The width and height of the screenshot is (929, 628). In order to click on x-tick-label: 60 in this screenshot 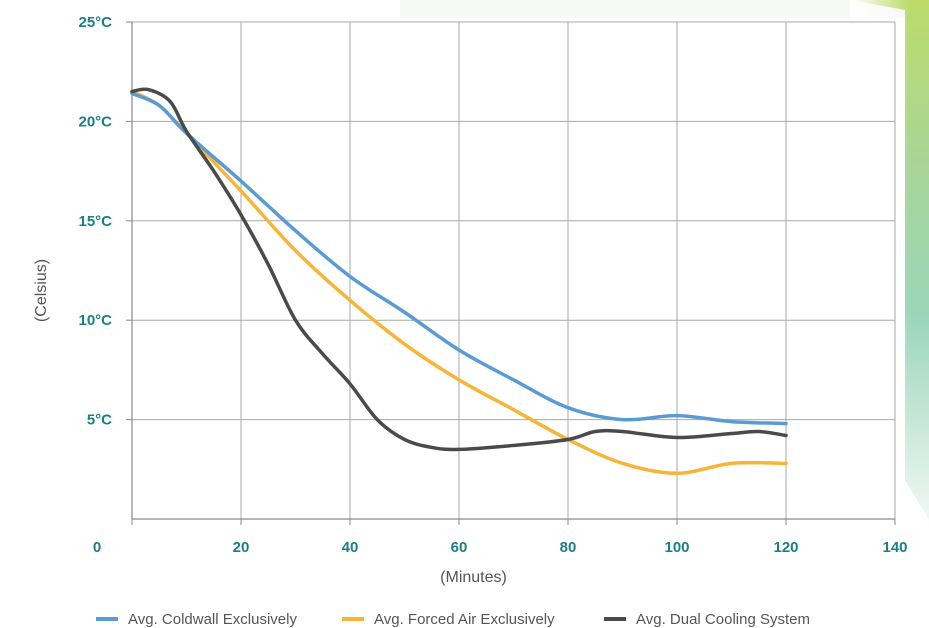, I will do `click(459, 547)`.